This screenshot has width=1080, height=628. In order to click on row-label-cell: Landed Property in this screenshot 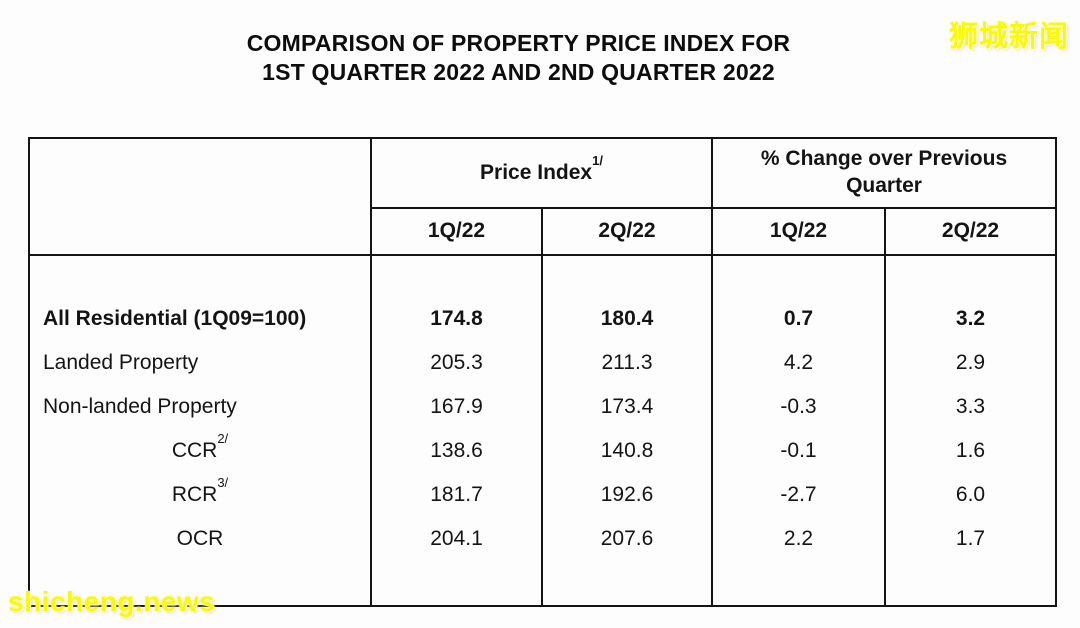, I will do `click(200, 363)`.